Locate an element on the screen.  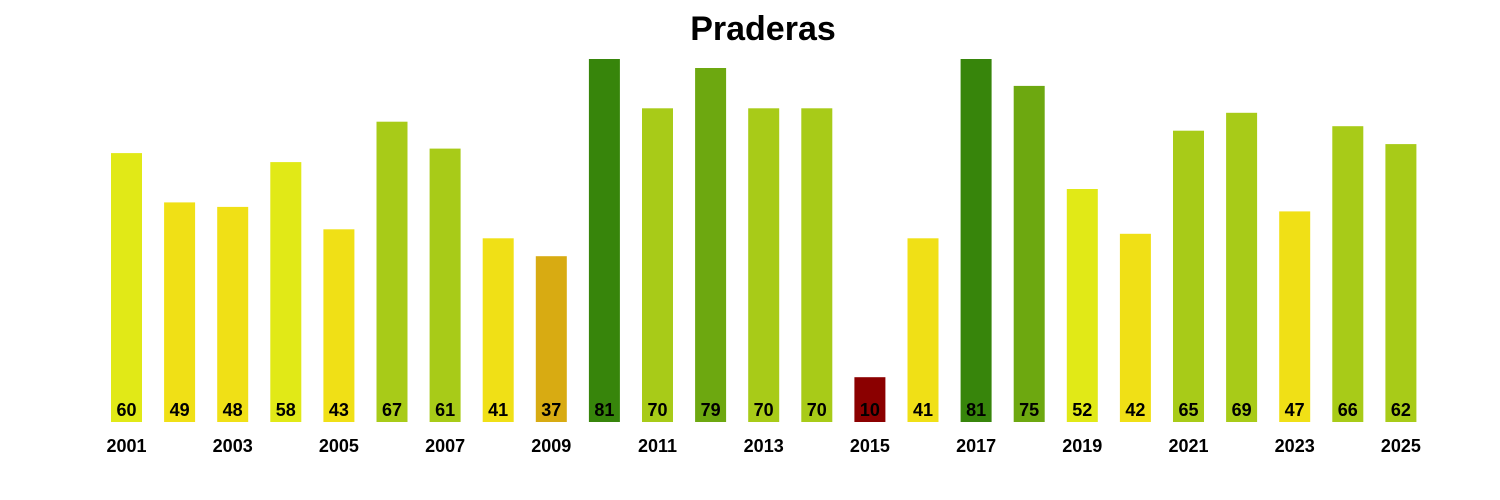
value-label-2010: 81 is located at coordinates (604, 410).